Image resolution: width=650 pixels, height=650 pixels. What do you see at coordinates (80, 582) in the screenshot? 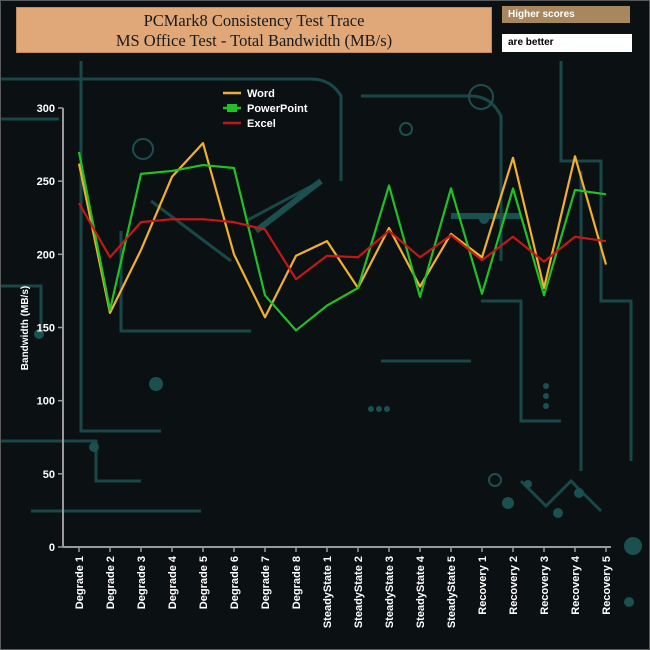
I see `x-tick-label: Degrade 1` at bounding box center [80, 582].